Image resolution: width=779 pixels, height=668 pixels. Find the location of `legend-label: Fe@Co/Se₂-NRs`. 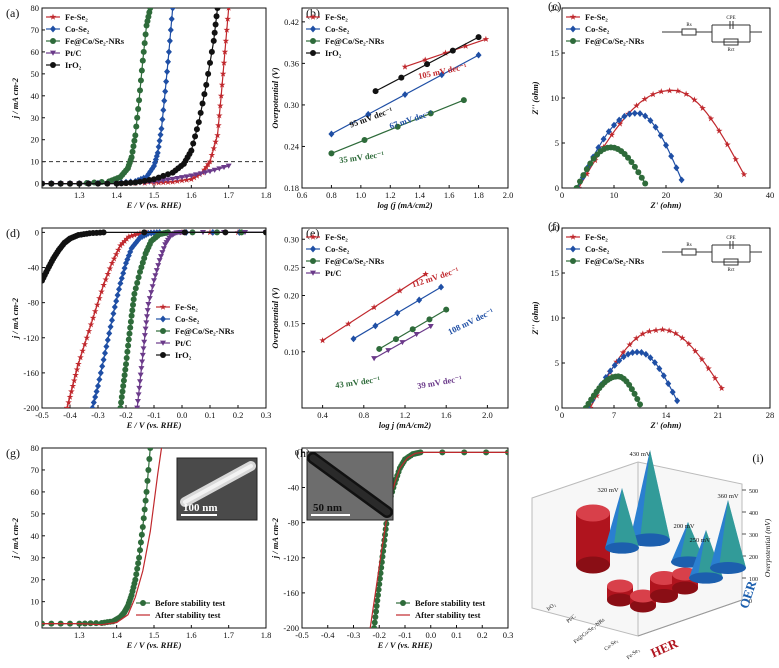

legend-label: Fe@Co/Se₂-NRs is located at coordinates (355, 41).